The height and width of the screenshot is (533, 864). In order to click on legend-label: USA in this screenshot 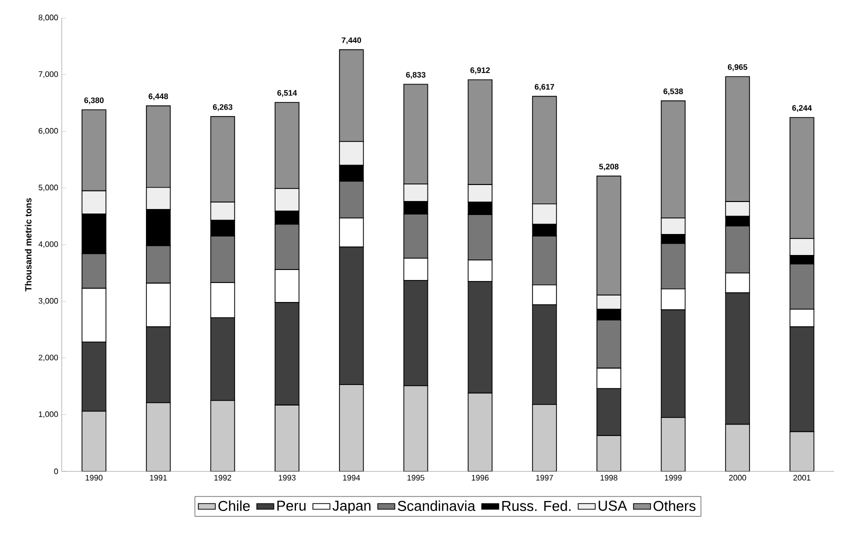, I will do `click(613, 505)`.